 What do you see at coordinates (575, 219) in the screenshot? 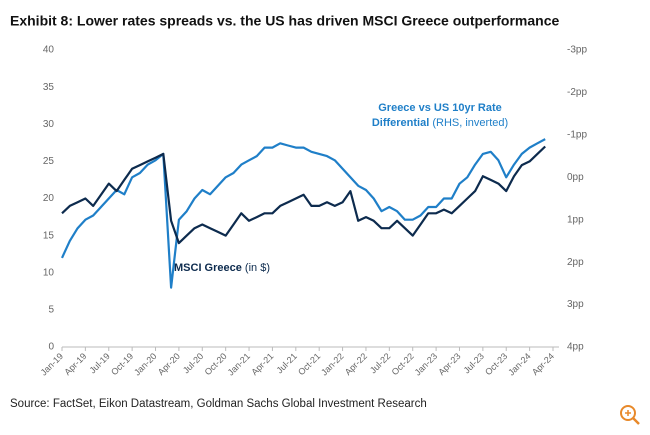
I see `y2-tick-label: 1pp` at bounding box center [575, 219].